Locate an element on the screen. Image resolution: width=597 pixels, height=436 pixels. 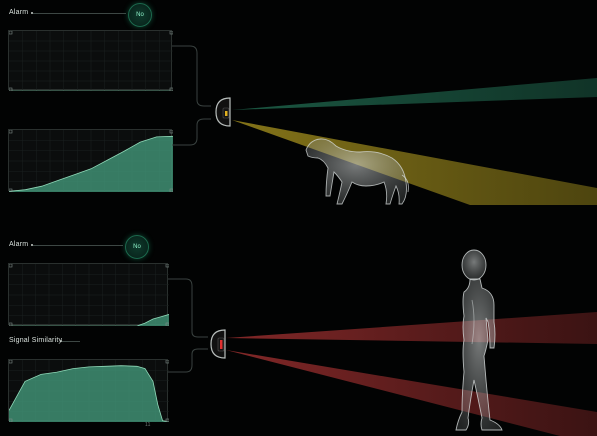
bottom-sensor-icon is located at coordinates (218, 344).